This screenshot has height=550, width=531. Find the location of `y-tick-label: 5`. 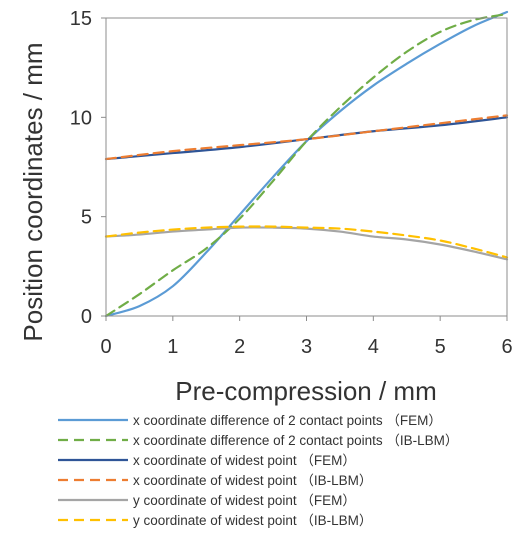

y-tick-label: 5 is located at coordinates (86, 218).